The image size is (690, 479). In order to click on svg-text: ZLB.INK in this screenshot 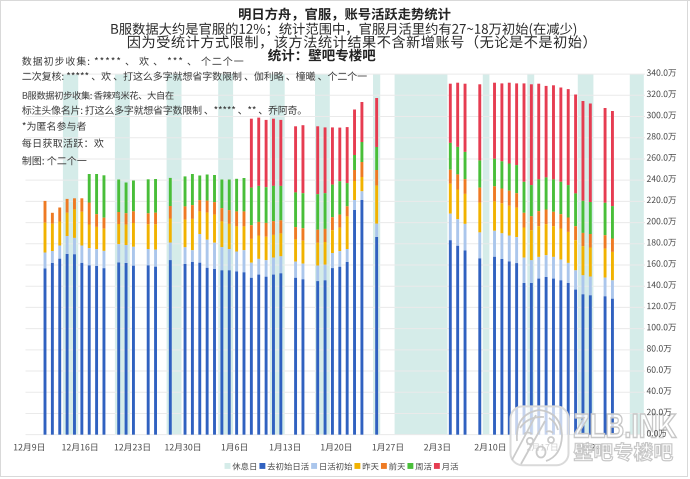, I will do `click(625, 426)`.